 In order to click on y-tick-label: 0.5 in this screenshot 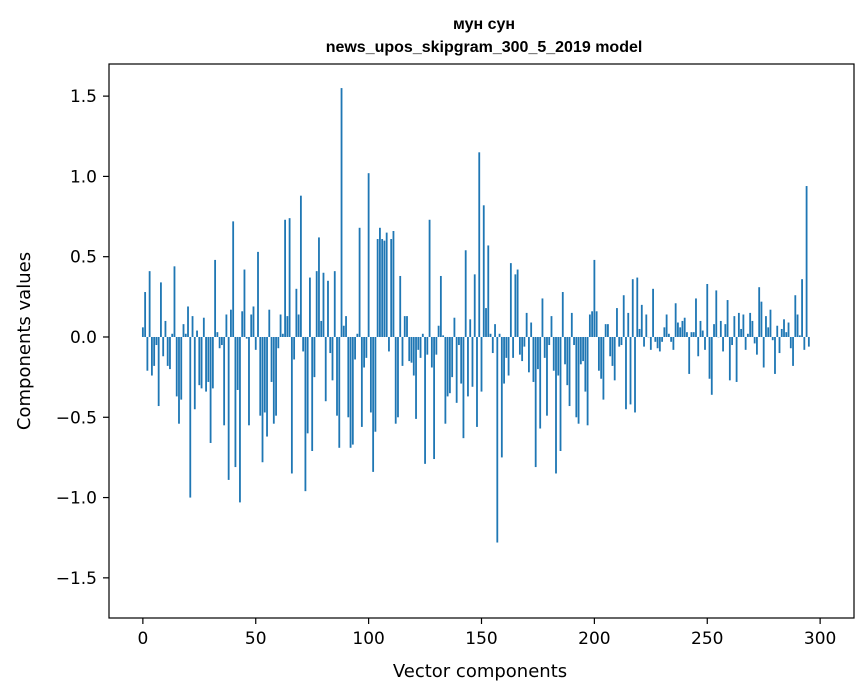, I will do `click(83, 258)`.